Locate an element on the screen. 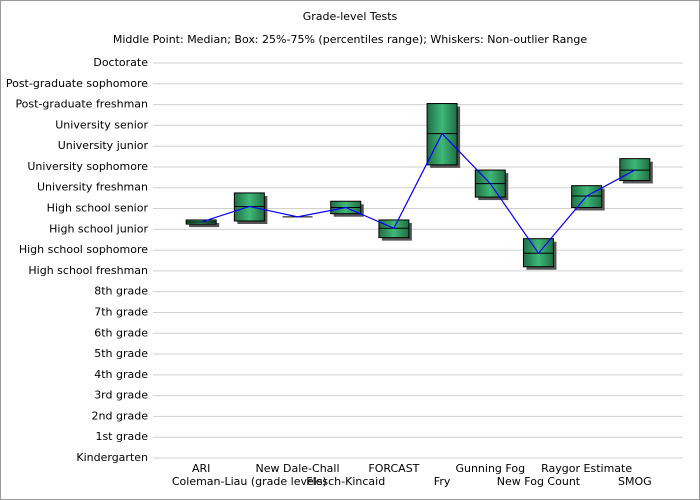 Image resolution: width=700 pixels, height=500 pixels. x-tick-label: Raygor Estimate is located at coordinates (586, 468).